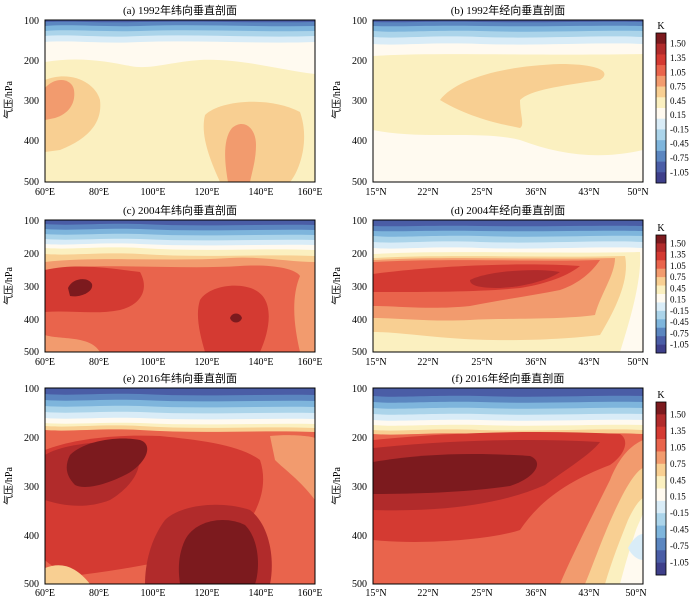 The image size is (700, 599). Describe the element at coordinates (535, 362) in the screenshot. I see `x-tick-label: 36°N` at that location.